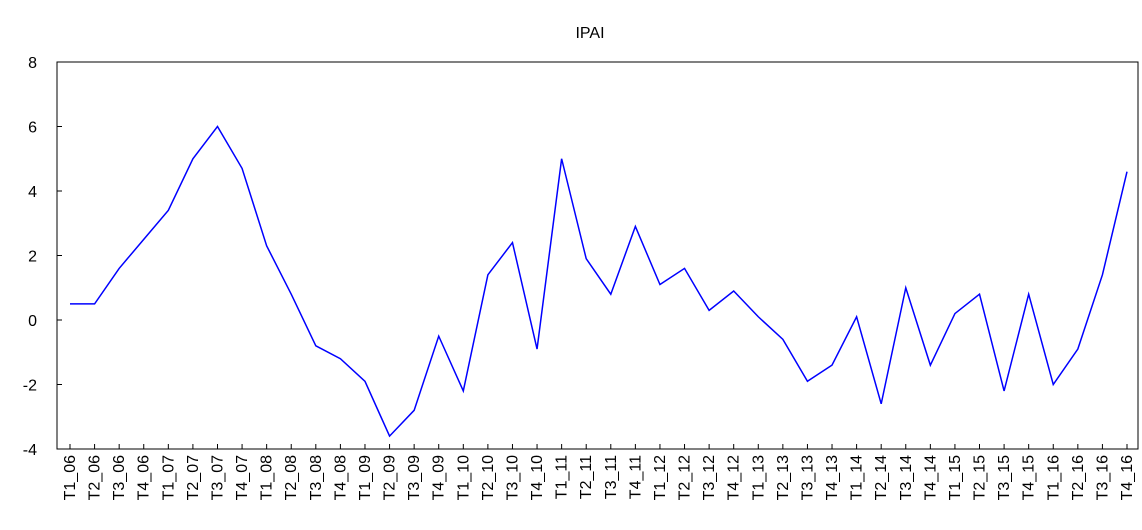 Image resolution: width=1142 pixels, height=530 pixels. Describe the element at coordinates (414, 477) in the screenshot. I see `x-tick-label: T3_09` at that location.